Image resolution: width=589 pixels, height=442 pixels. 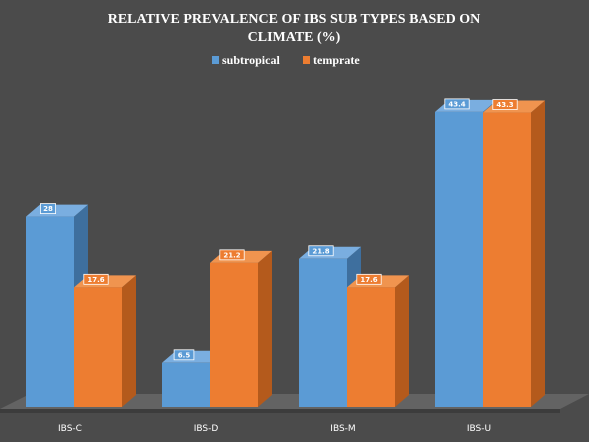 I want to click on bar-IBS-D-temprate: 21.2, so click(x=241, y=328).